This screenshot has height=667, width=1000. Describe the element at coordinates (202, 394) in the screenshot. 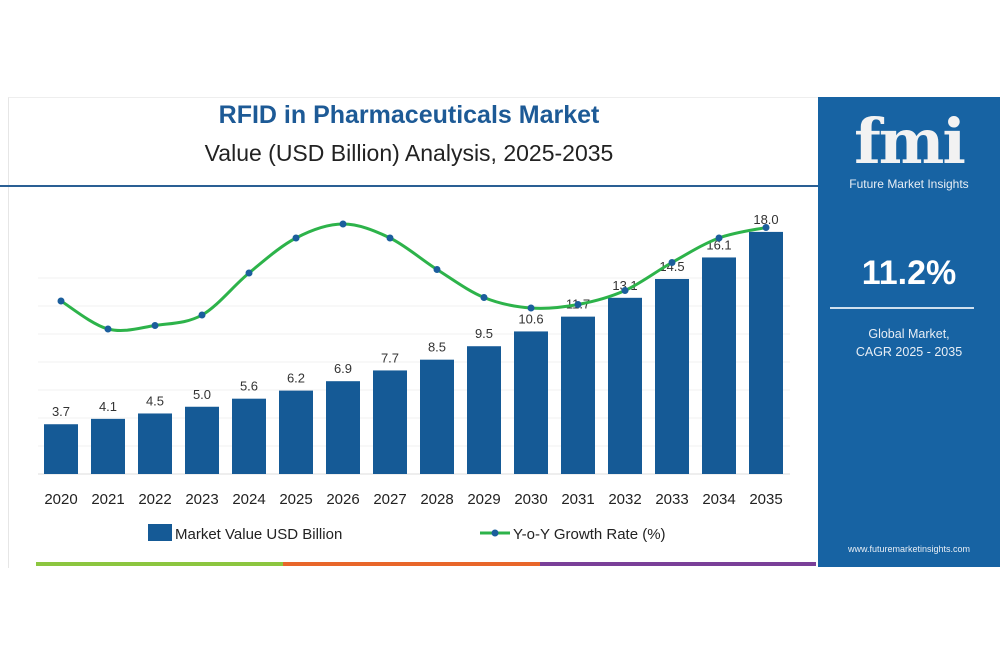

I see `data-label-2023: 5.0` at that location.